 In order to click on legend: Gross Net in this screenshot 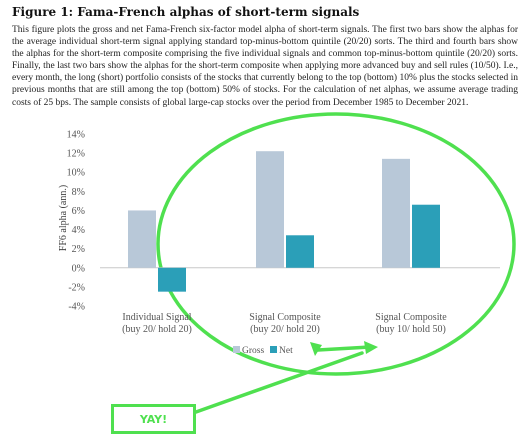, I will do `click(263, 351)`.